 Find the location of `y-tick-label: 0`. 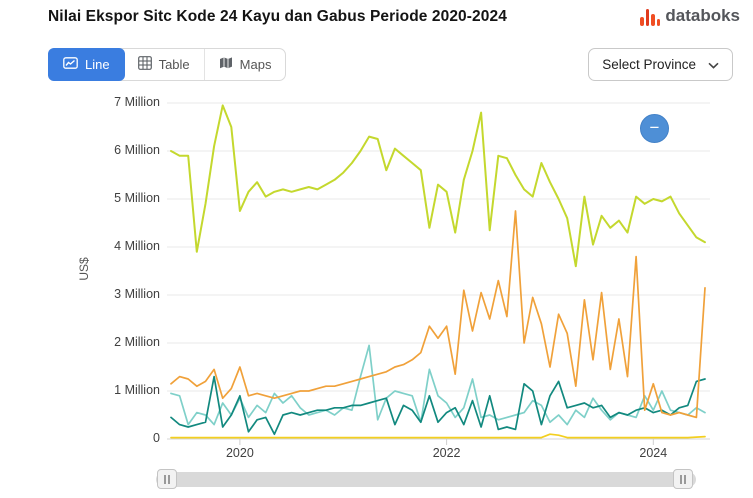

y-tick-label: 0 is located at coordinates (156, 438).